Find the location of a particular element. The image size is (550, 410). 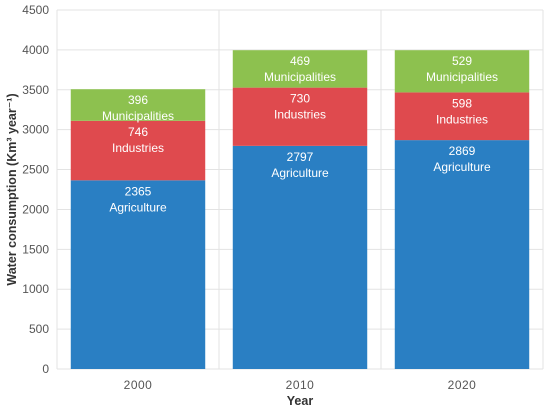

data-label-value: 2365 is located at coordinates (138, 191).